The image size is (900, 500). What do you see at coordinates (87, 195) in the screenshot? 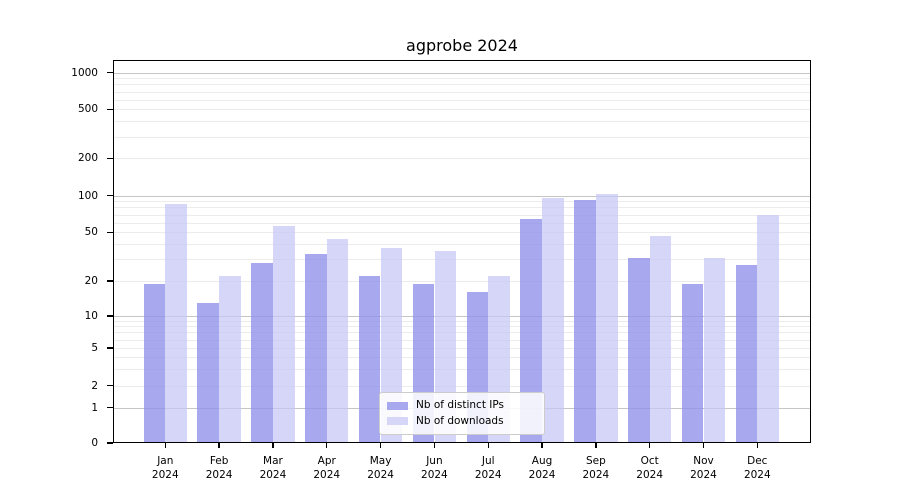
I see `y-tick-label: 100` at bounding box center [87, 195].